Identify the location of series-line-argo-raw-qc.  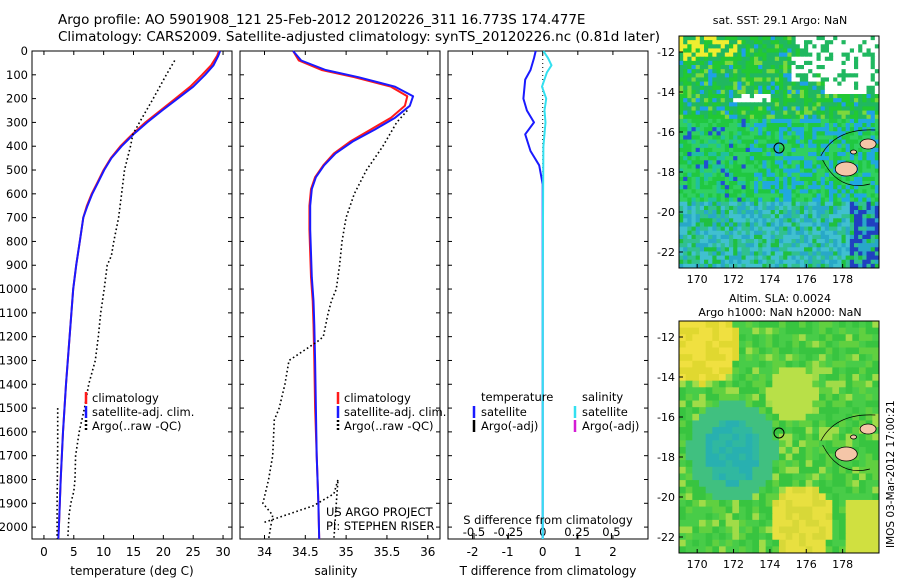
(57, 473).